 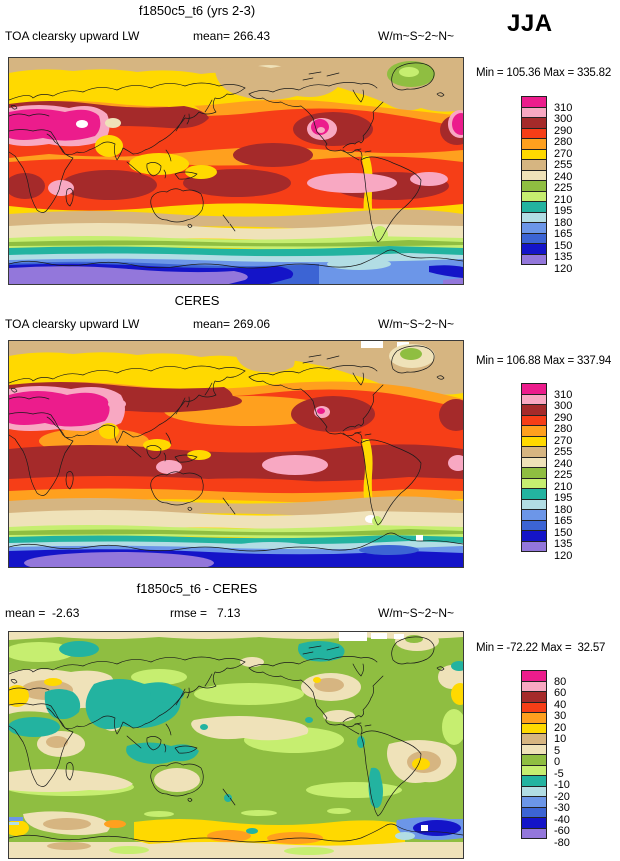 I want to click on legend-tick-label: -40, so click(x=562, y=819).